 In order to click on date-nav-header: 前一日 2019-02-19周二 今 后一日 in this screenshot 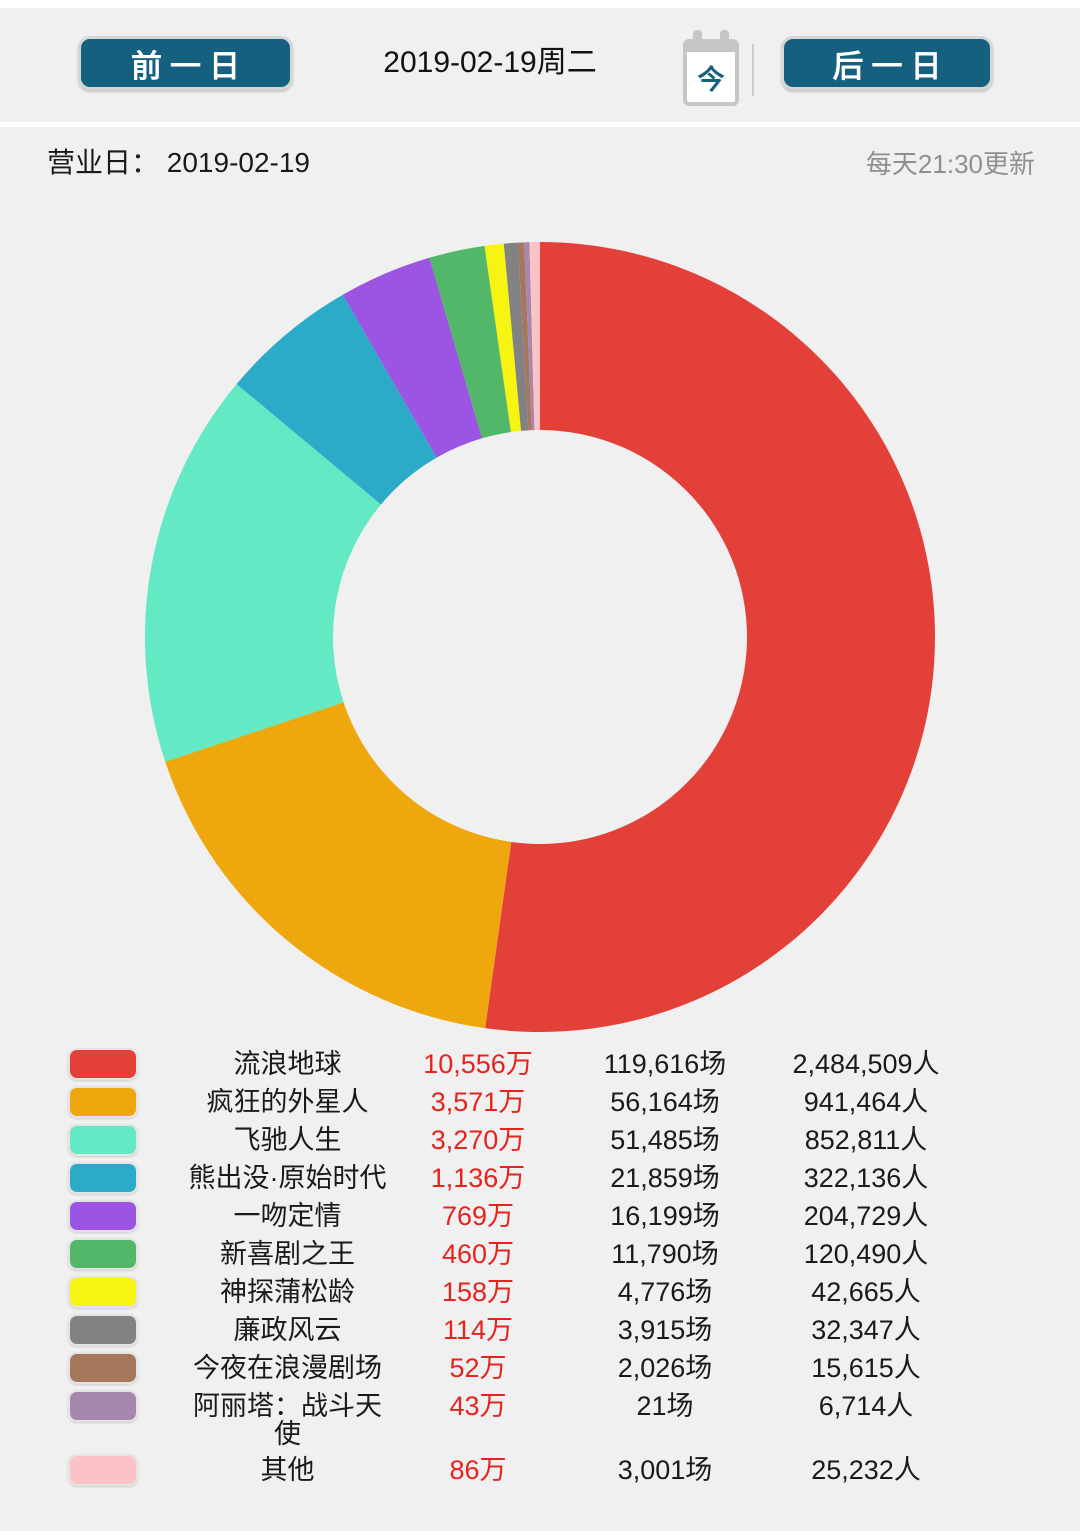, I will do `click(540, 65)`.